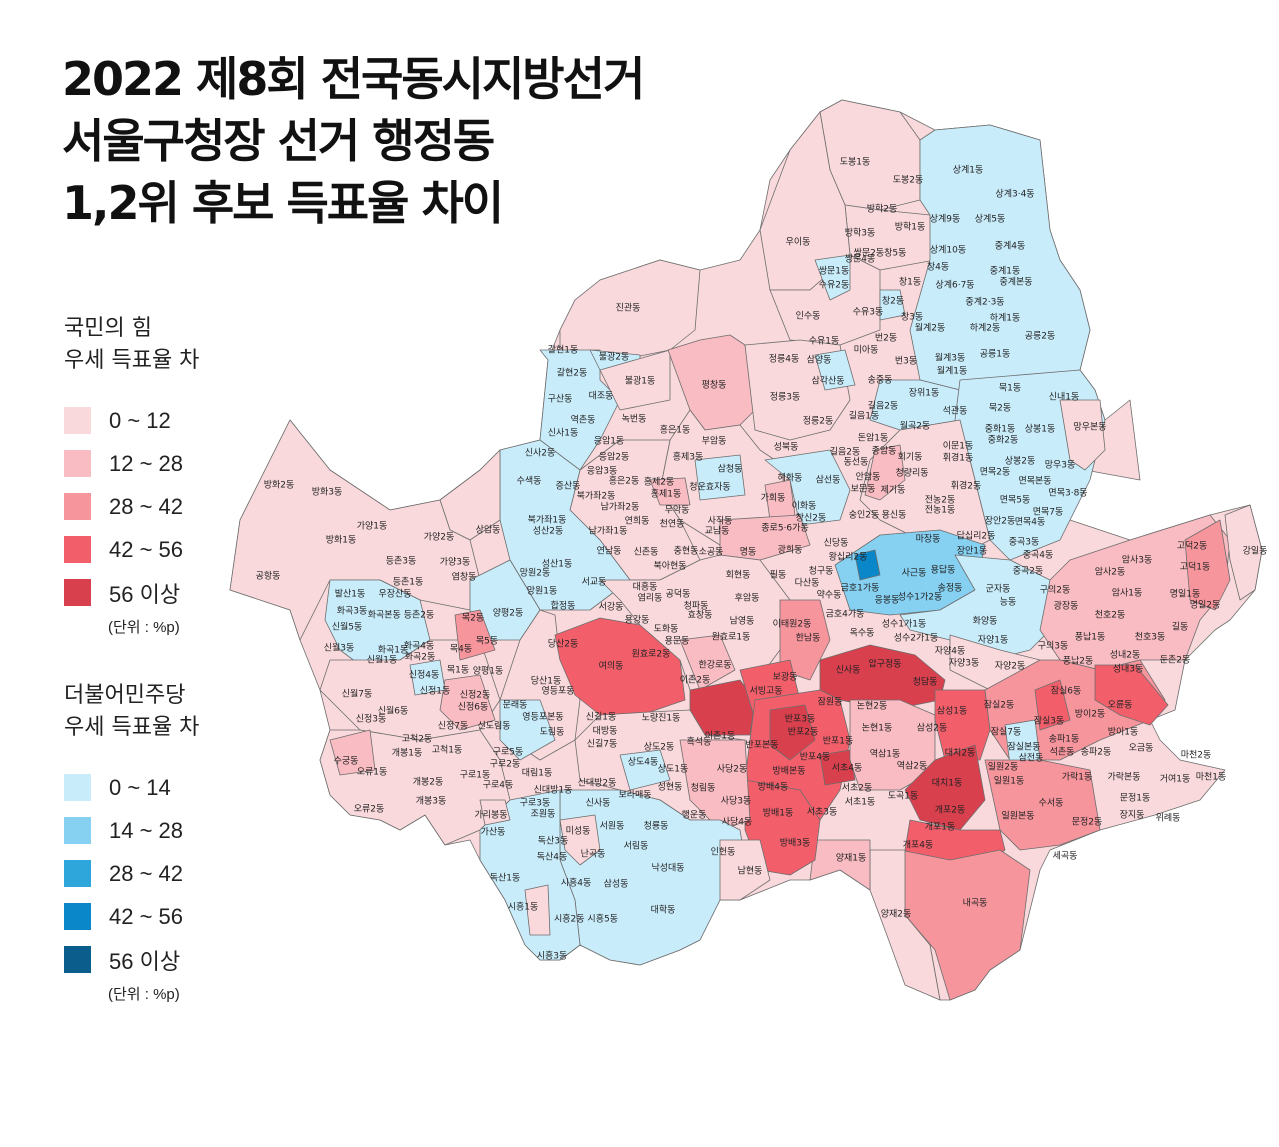  Describe the element at coordinates (508, 752) in the screenshot. I see `district-label: 구로5동` at that location.